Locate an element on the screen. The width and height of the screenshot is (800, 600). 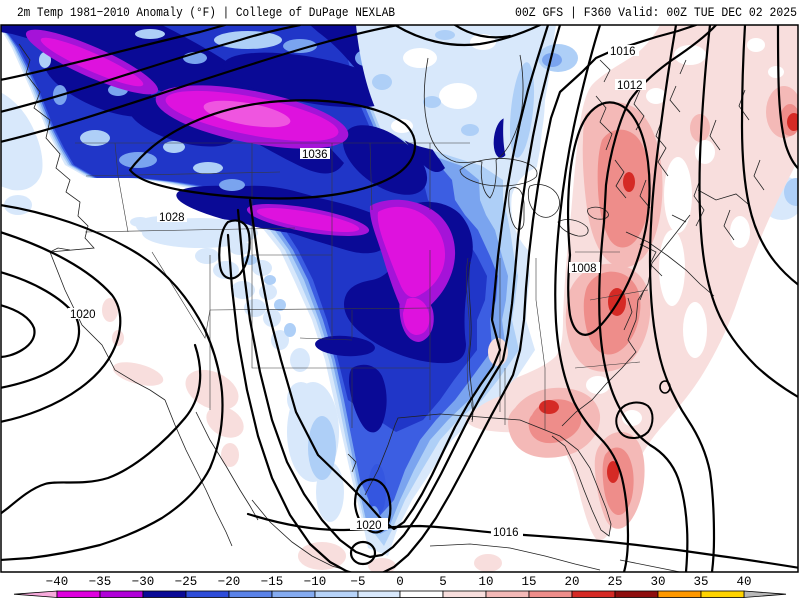
svg-text: −40 is located at coordinates (57, 582).